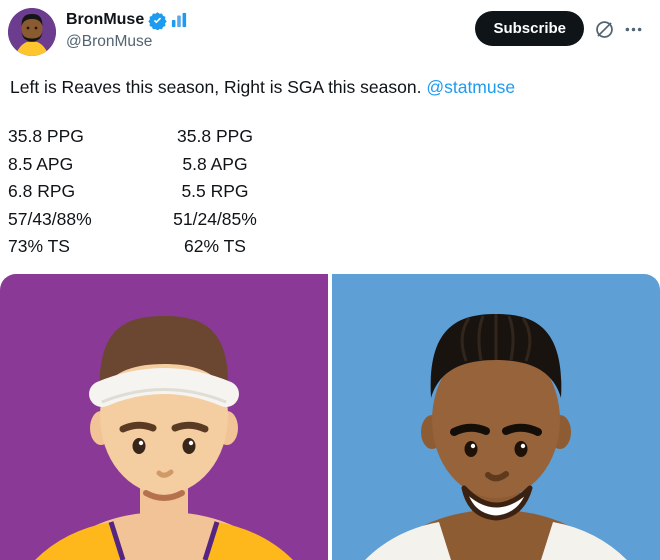  Describe the element at coordinates (157, 20) in the screenshot. I see `verified-badge-icon` at that location.